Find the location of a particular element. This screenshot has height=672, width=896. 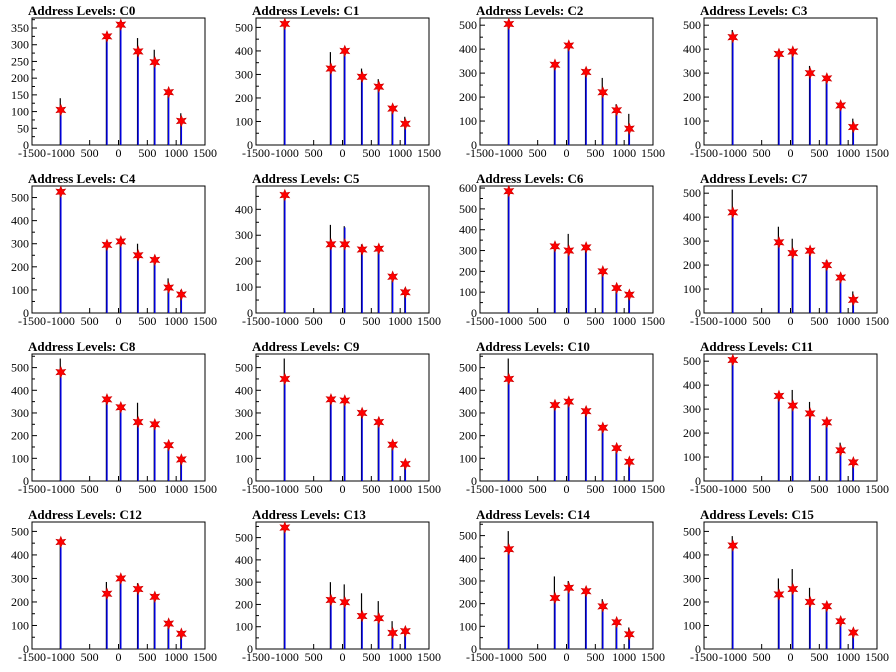

y-tick-label: 250 is located at coordinates (20, 61).